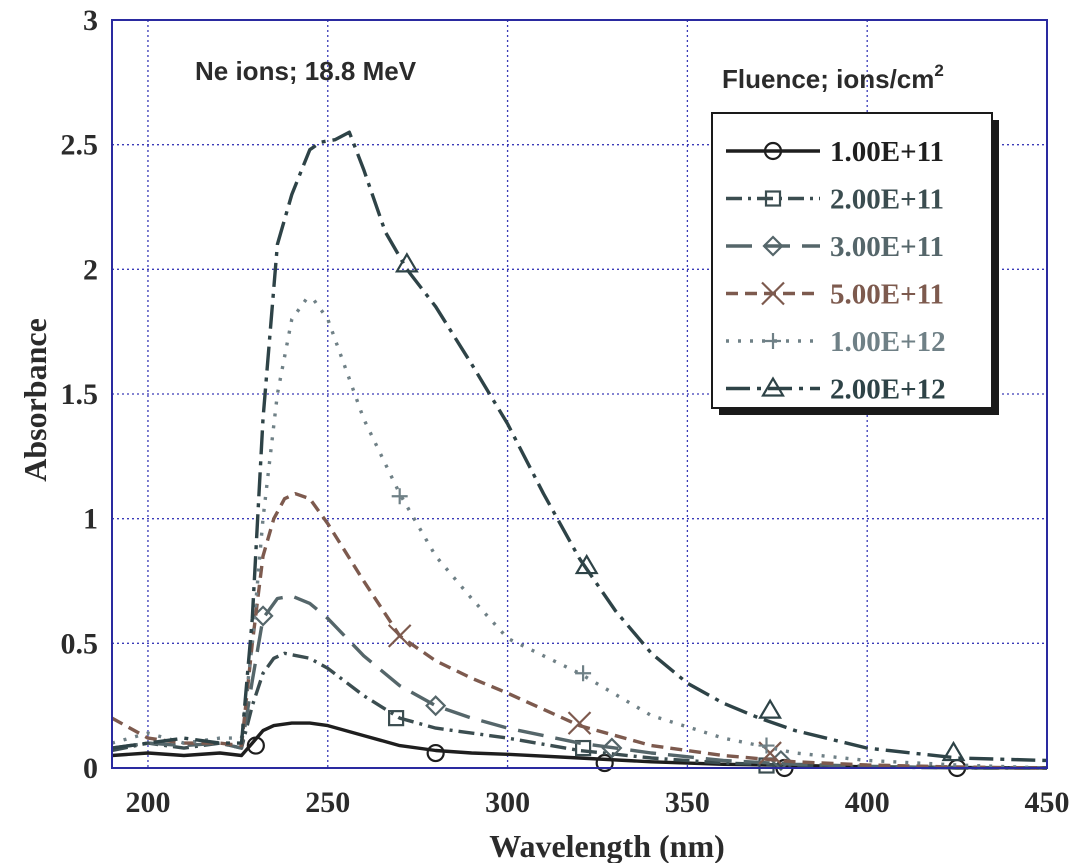 The width and height of the screenshot is (1080, 863). What do you see at coordinates (147, 802) in the screenshot?
I see `x-tick-label: 200` at bounding box center [147, 802].